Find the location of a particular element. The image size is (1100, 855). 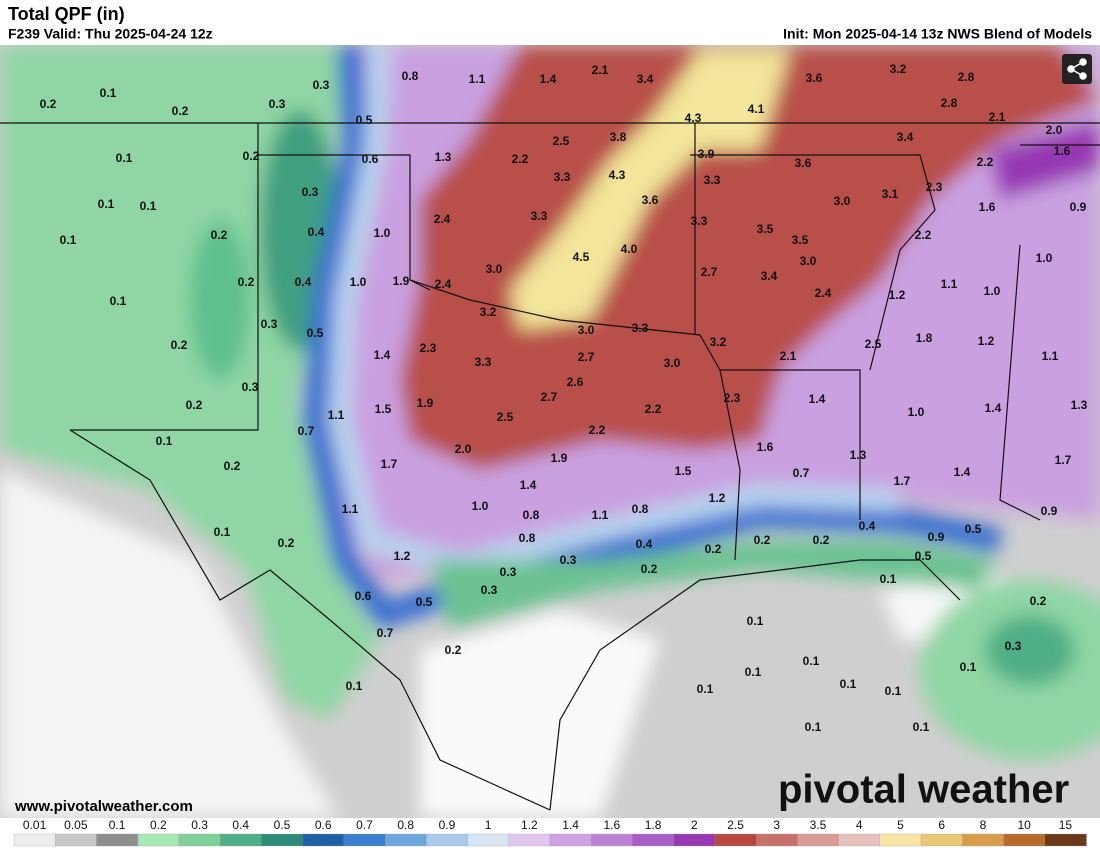

qpf-label: 2.4 is located at coordinates (442, 219).